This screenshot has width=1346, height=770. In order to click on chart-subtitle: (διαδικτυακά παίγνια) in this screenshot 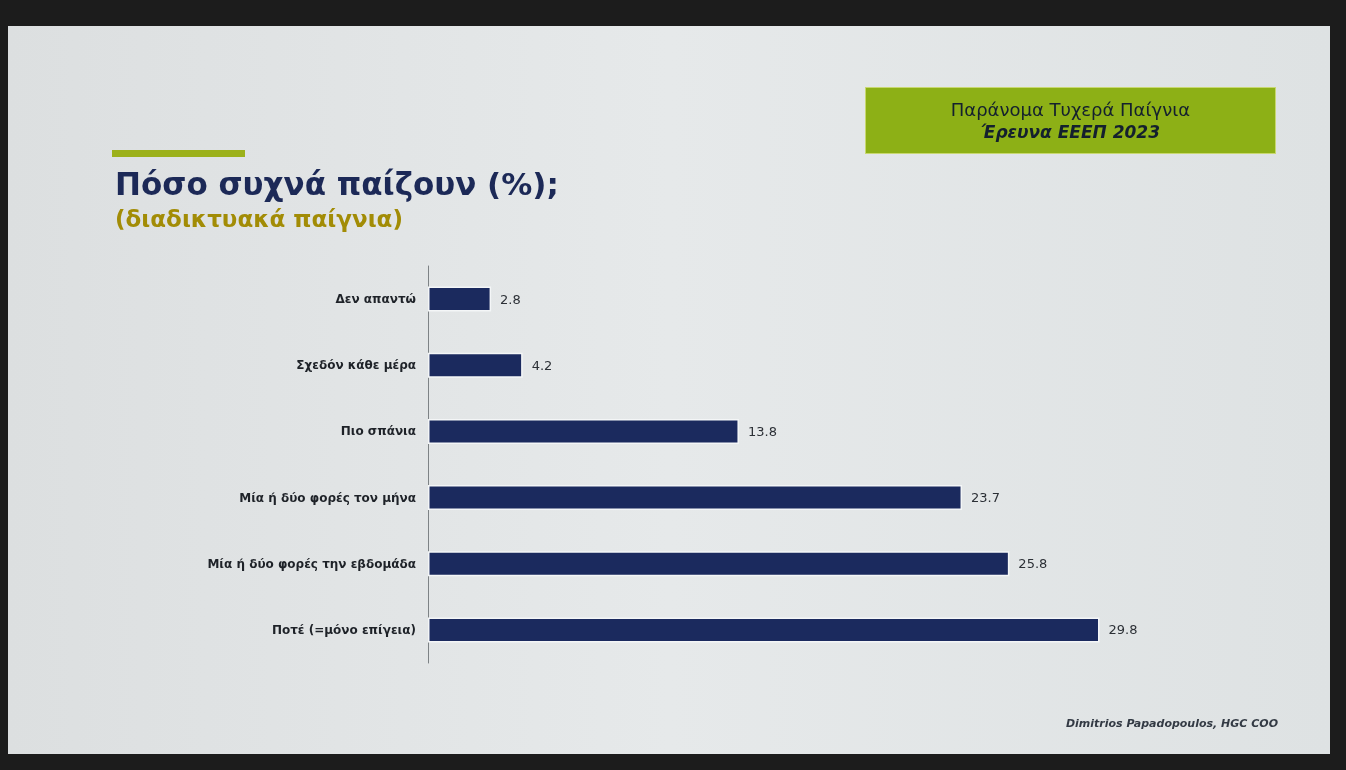, I will do `click(259, 219)`.